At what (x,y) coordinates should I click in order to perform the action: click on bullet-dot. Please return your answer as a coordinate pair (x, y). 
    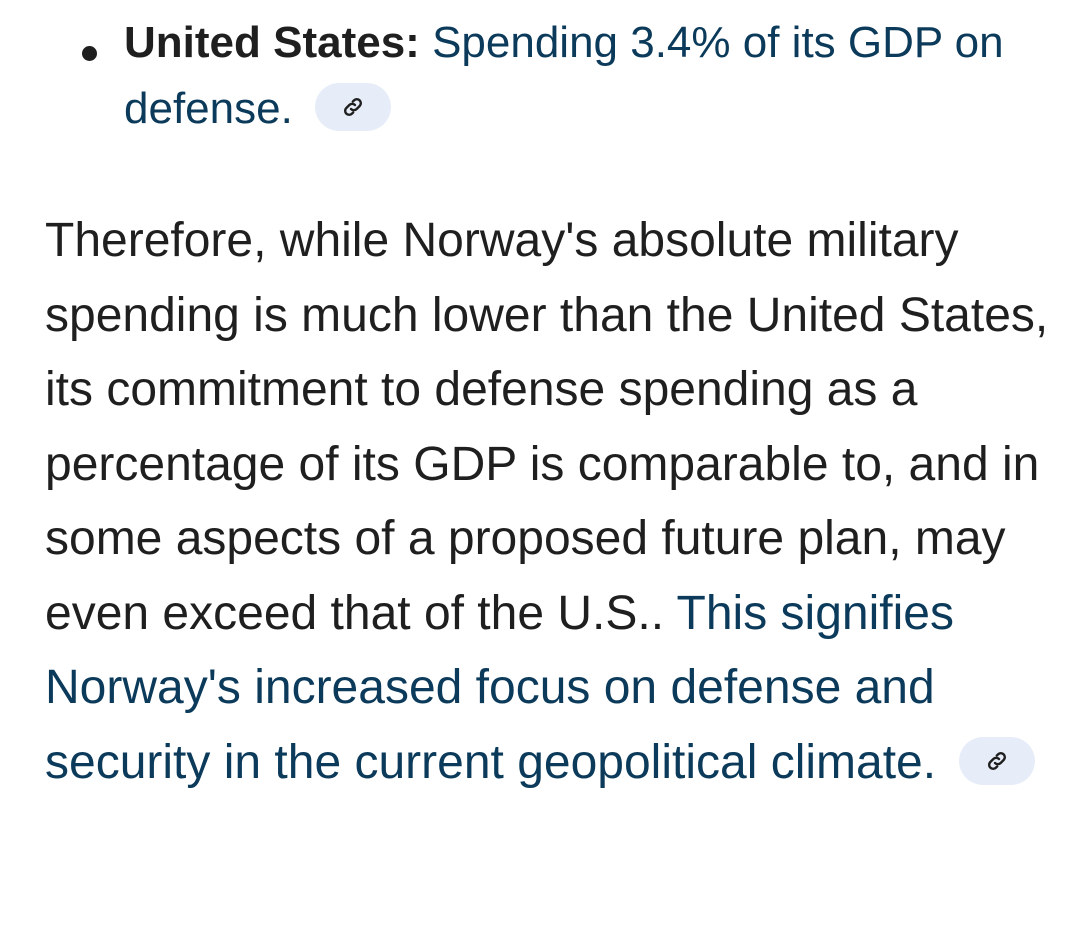
    Looking at the image, I should click on (89, 53).